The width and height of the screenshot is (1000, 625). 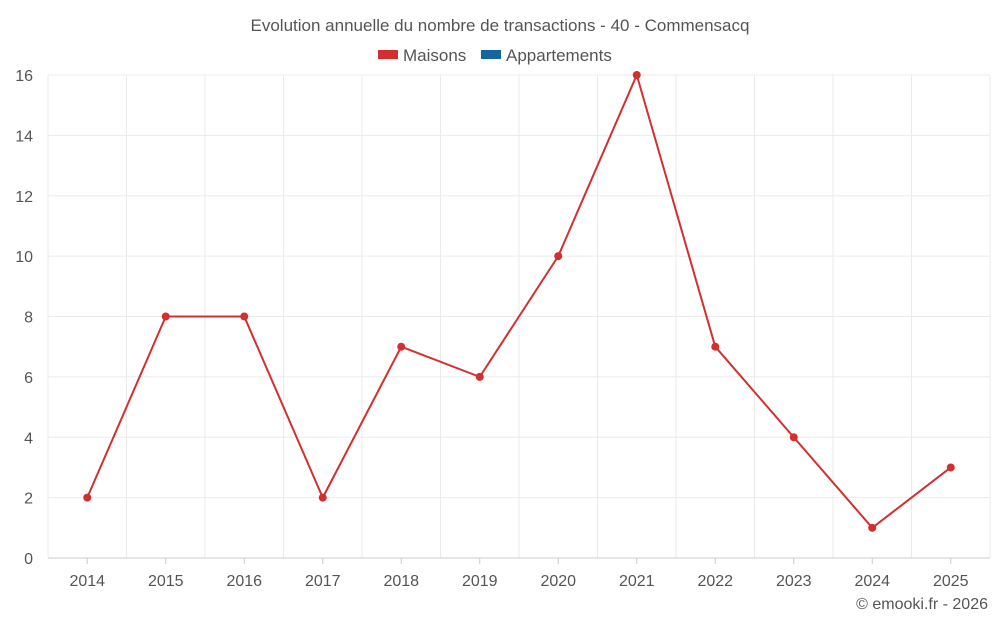 What do you see at coordinates (28, 318) in the screenshot?
I see `y-tick-label: 8` at bounding box center [28, 318].